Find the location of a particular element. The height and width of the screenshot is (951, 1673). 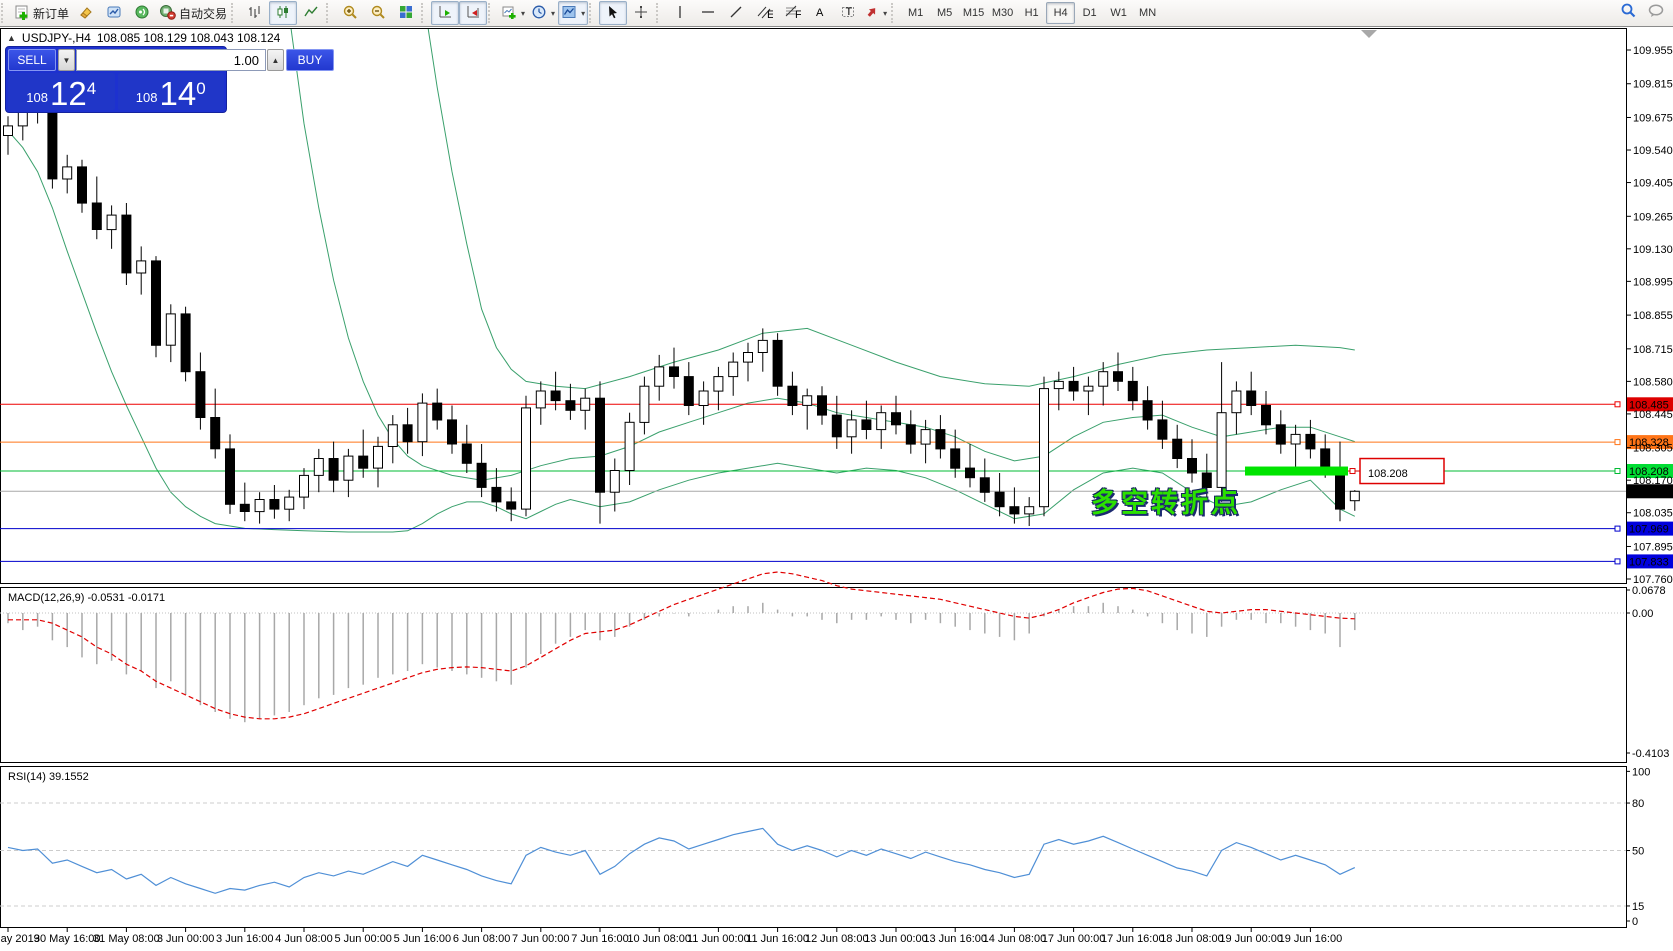

tab-m15: M15 is located at coordinates (973, 13).